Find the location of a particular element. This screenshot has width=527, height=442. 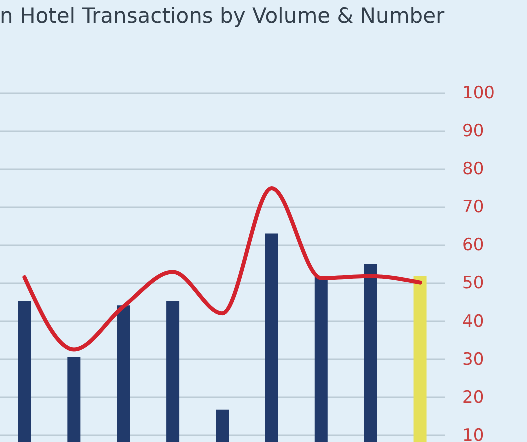

chart-title: n Hotel Transactions by Volume & Number is located at coordinates (223, 16).